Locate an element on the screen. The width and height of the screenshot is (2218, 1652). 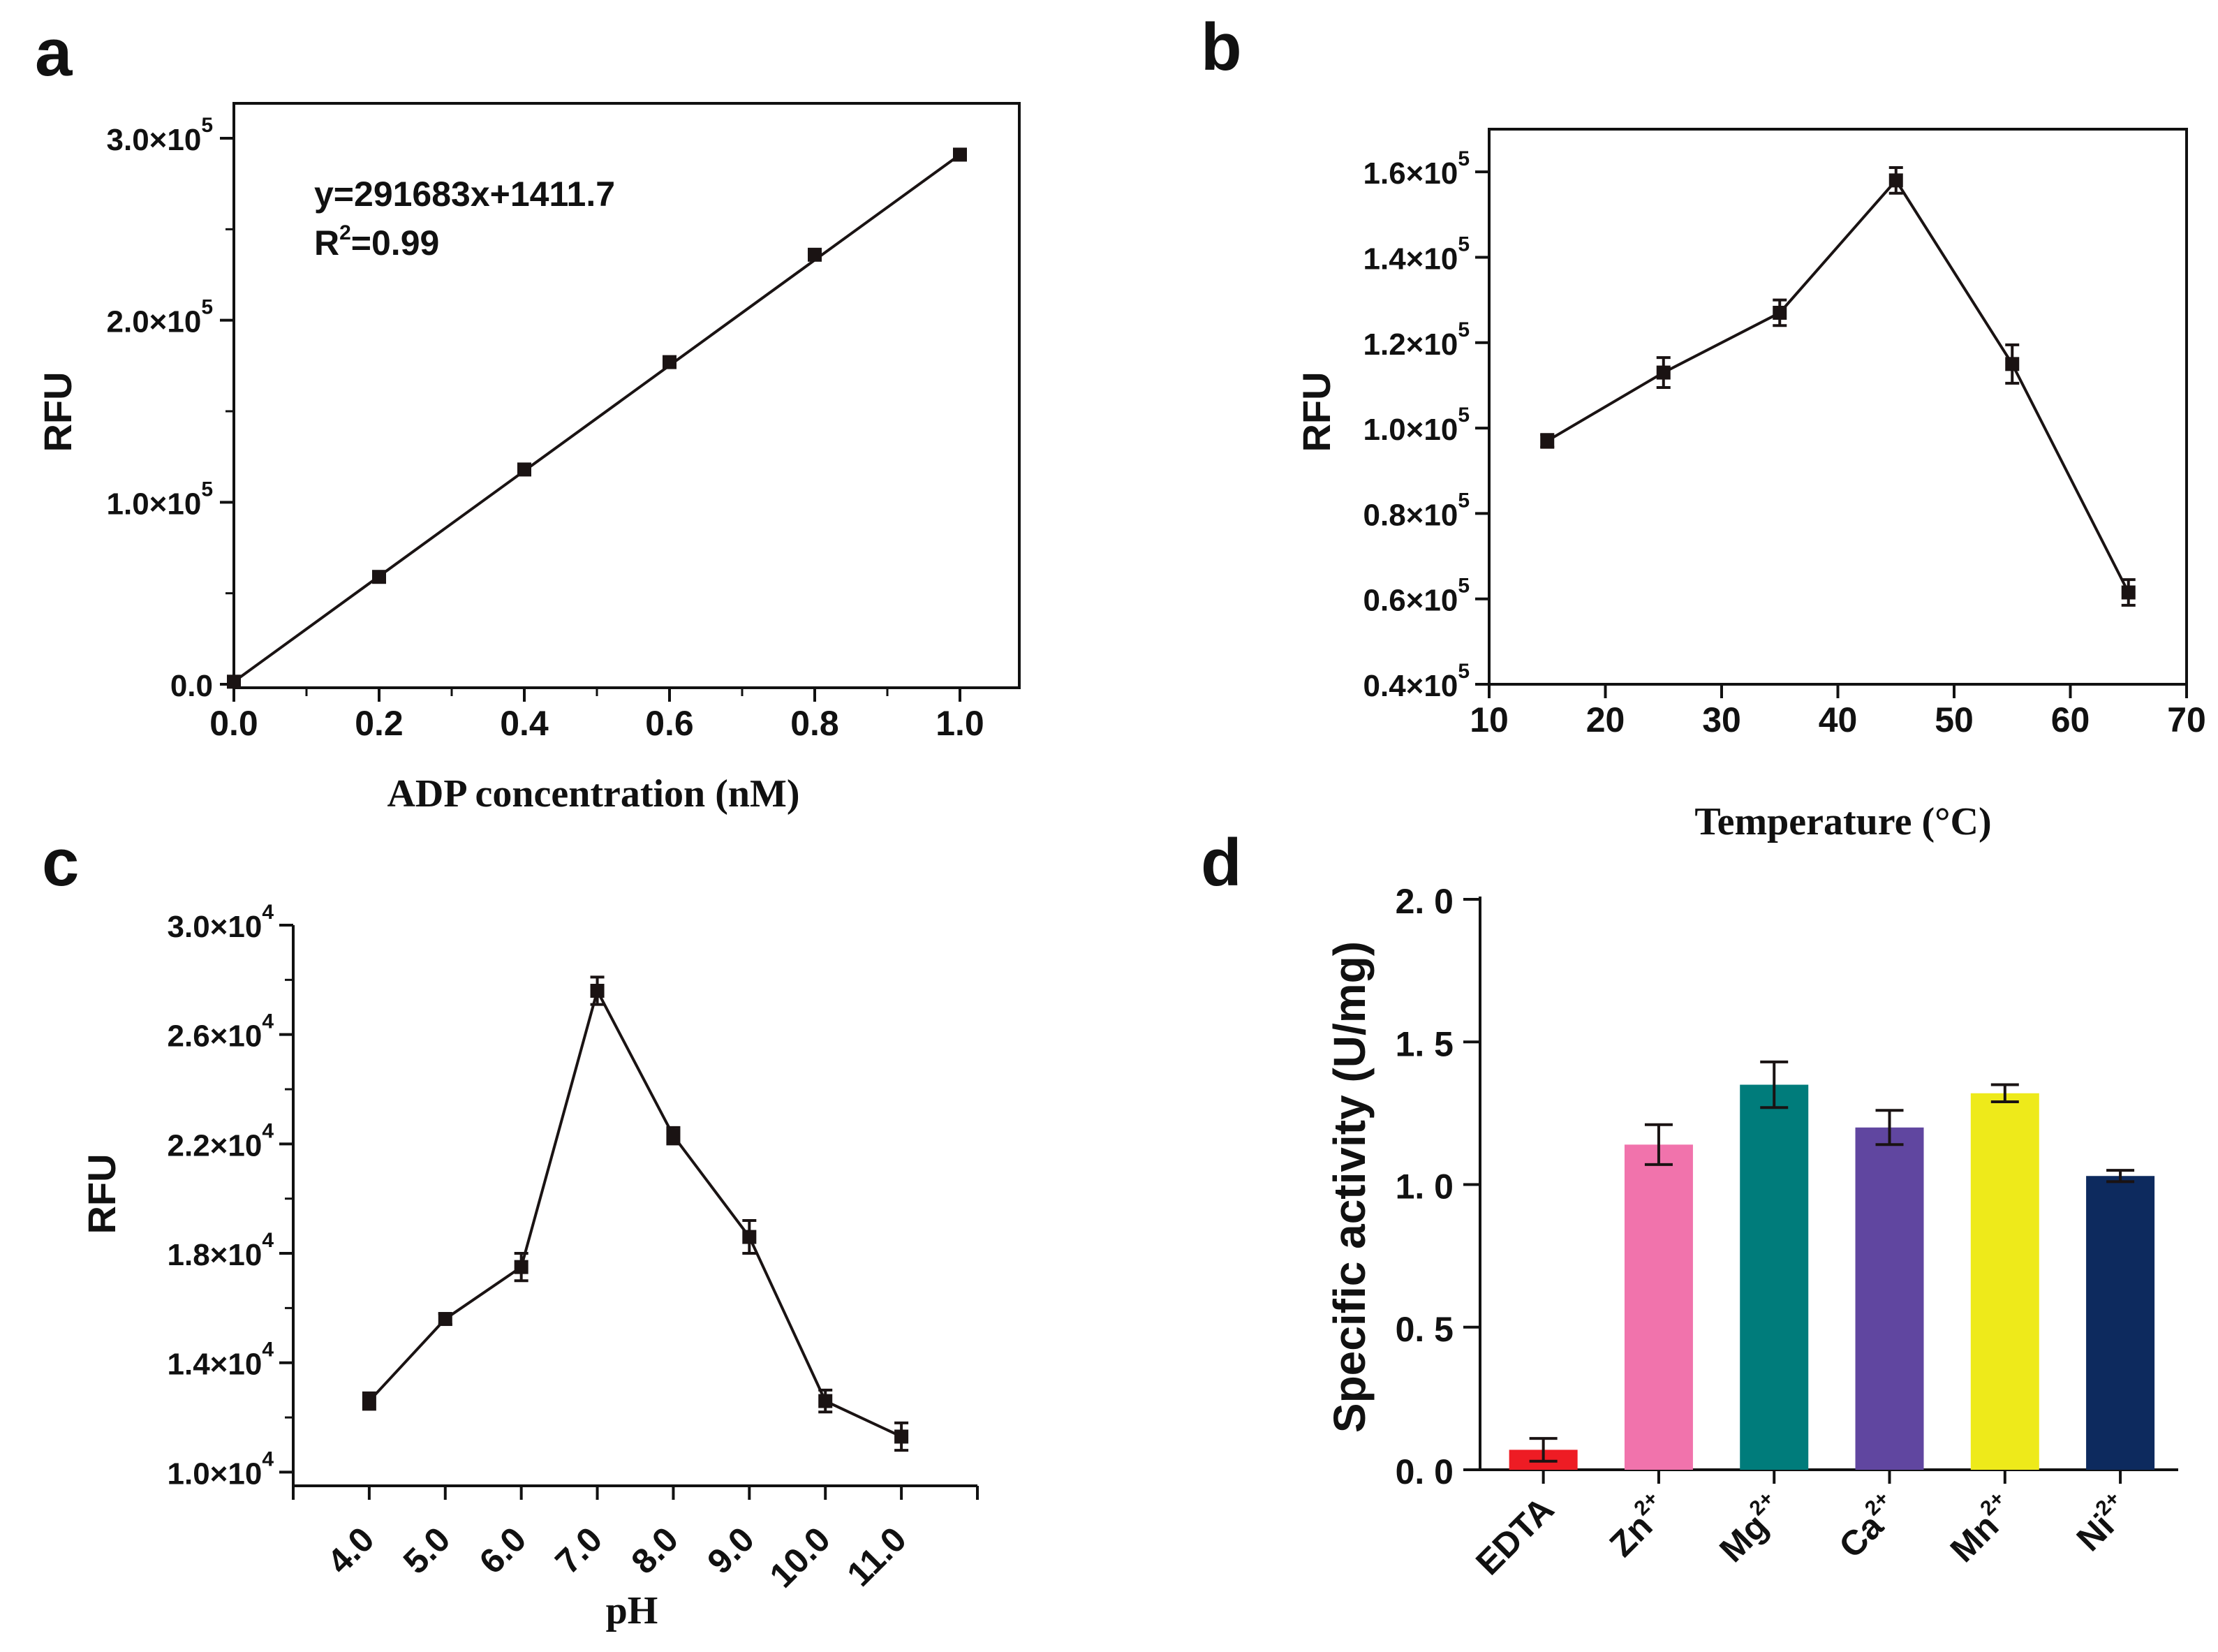
panel-b-ytick-label-base: 1.2×10 is located at coordinates (1410, 344).